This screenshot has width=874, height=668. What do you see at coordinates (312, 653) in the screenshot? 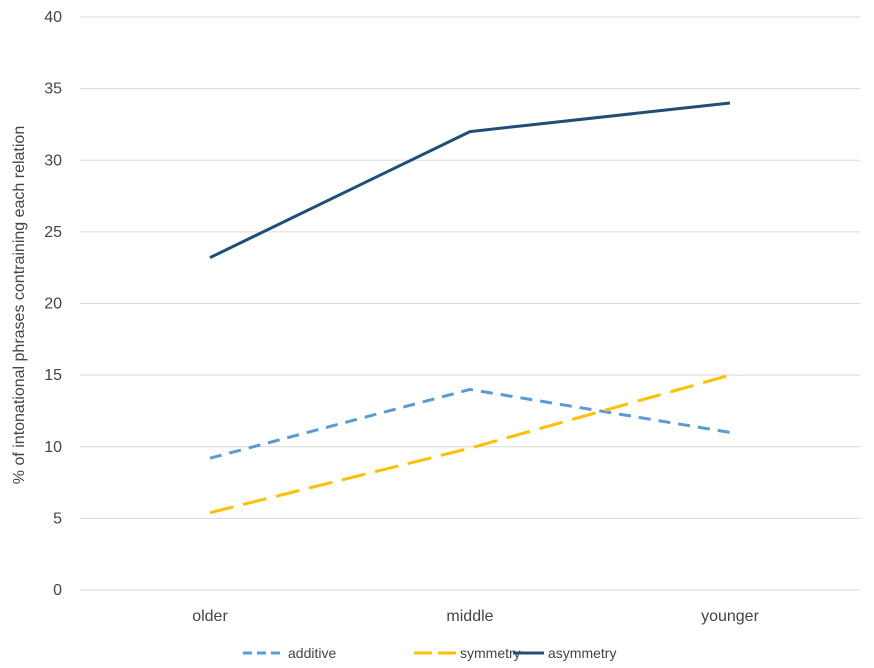
I see `legend-label-additive: additive` at bounding box center [312, 653].